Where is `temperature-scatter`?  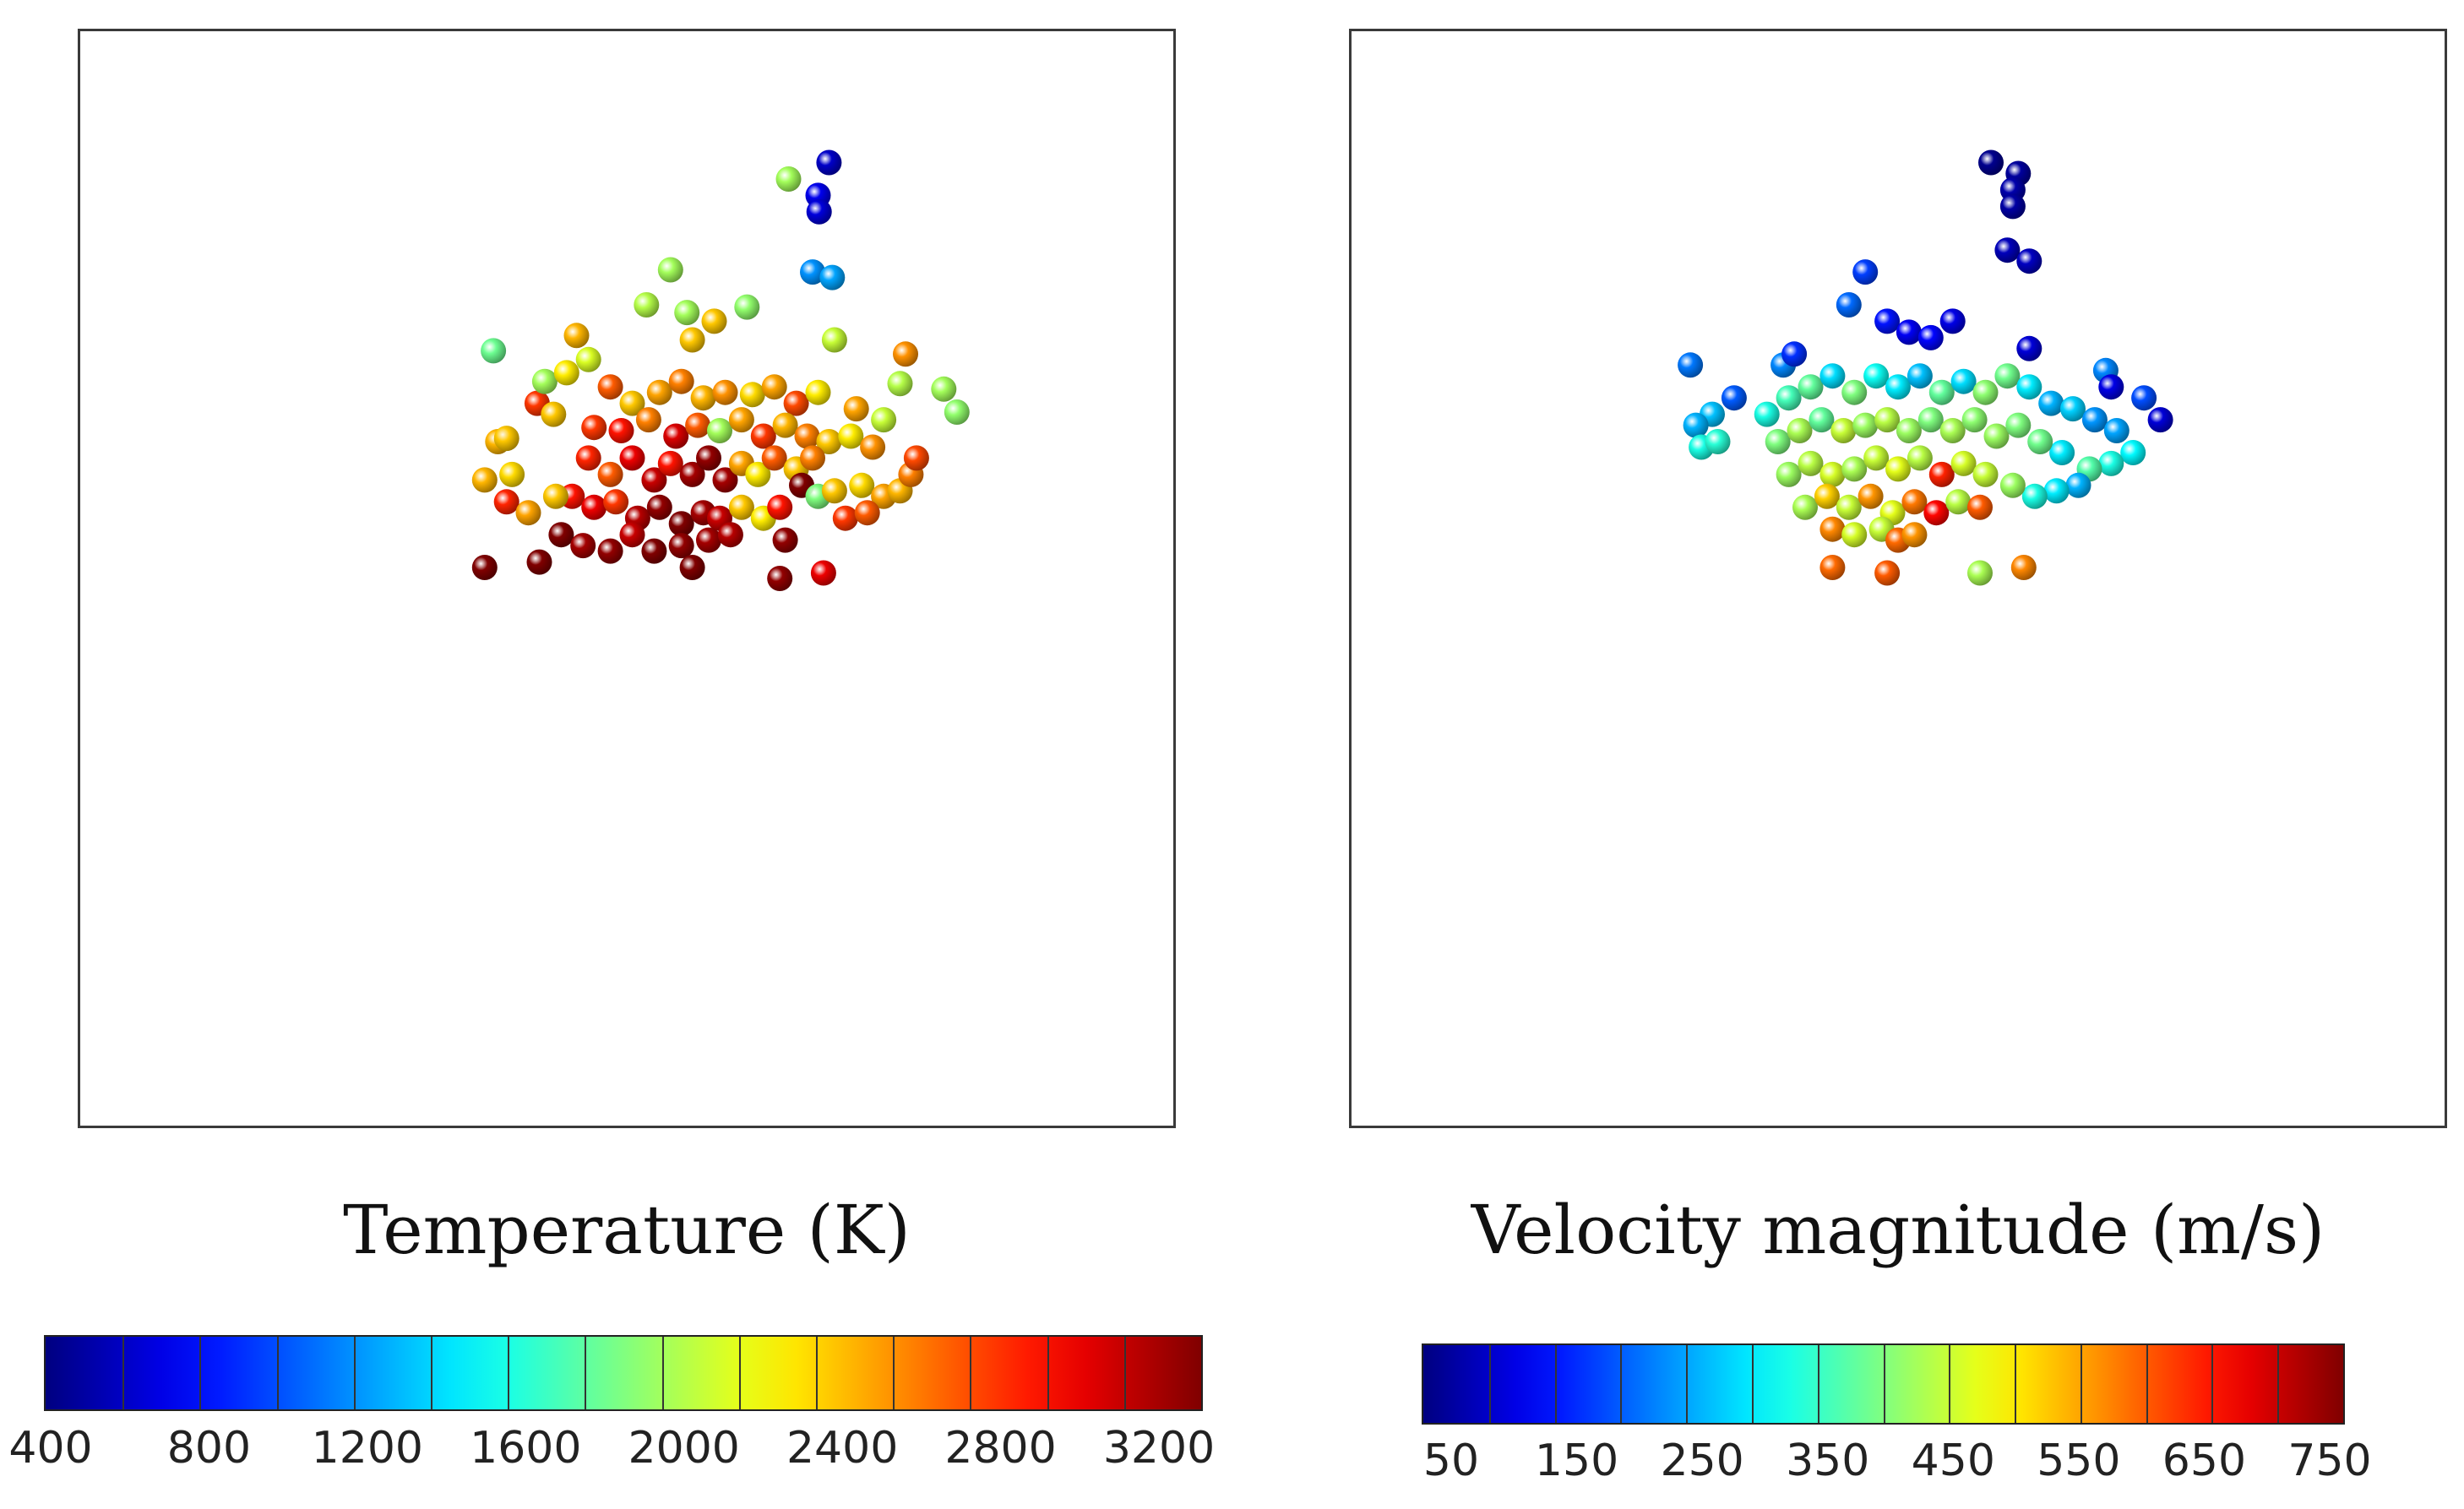 temperature-scatter is located at coordinates (720, 370).